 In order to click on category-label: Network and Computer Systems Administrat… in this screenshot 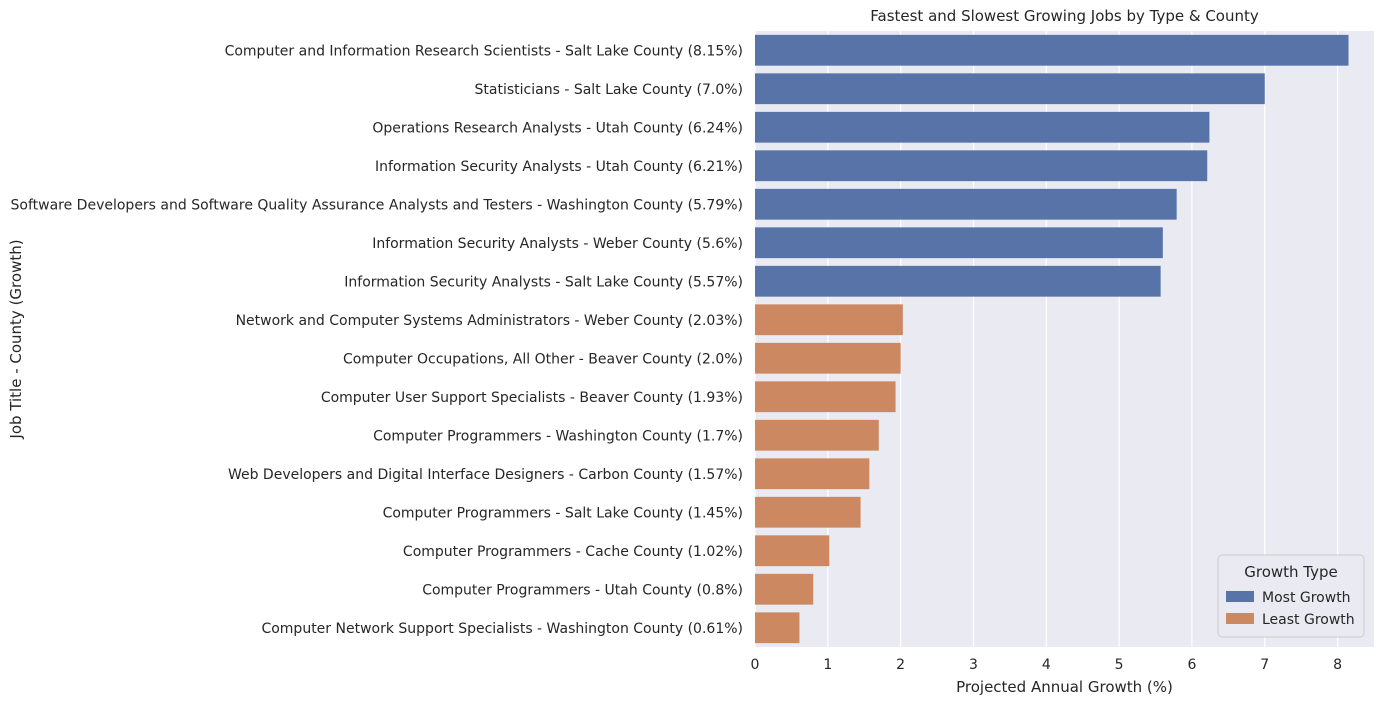, I will do `click(489, 321)`.